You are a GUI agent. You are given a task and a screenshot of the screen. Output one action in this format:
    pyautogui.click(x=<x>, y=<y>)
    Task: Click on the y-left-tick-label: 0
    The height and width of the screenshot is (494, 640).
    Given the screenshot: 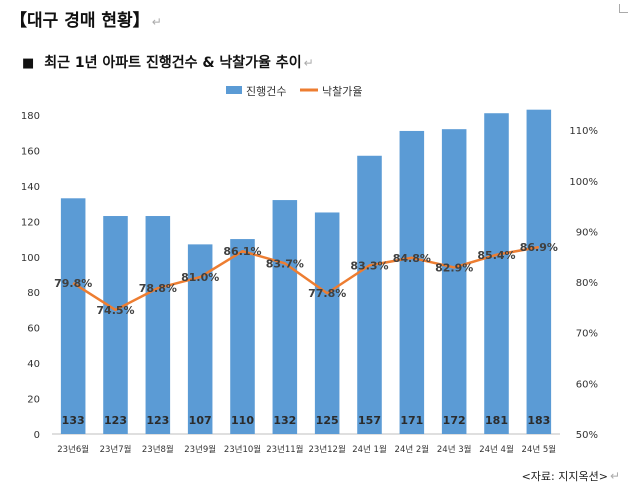 What is the action you would take?
    pyautogui.click(x=37, y=435)
    